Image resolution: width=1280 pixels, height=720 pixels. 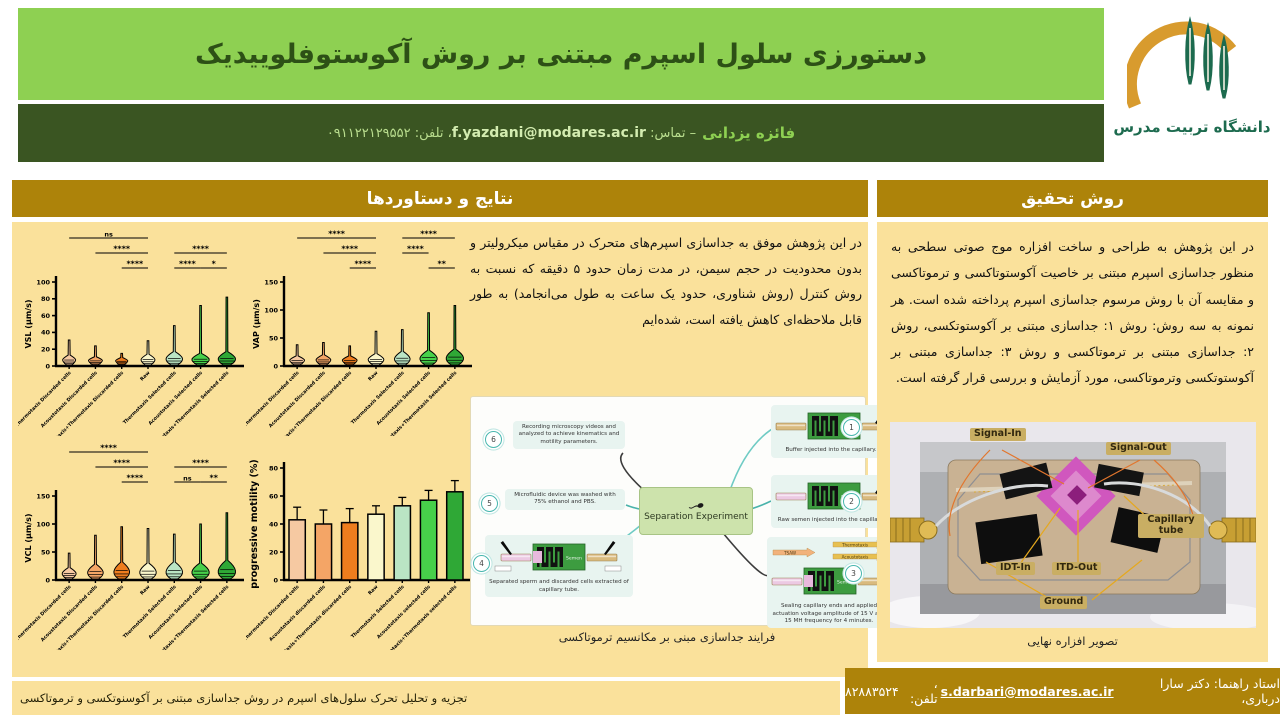 What do you see at coordinates (696, 505) in the screenshot?
I see `sperm-icon` at bounding box center [696, 505].